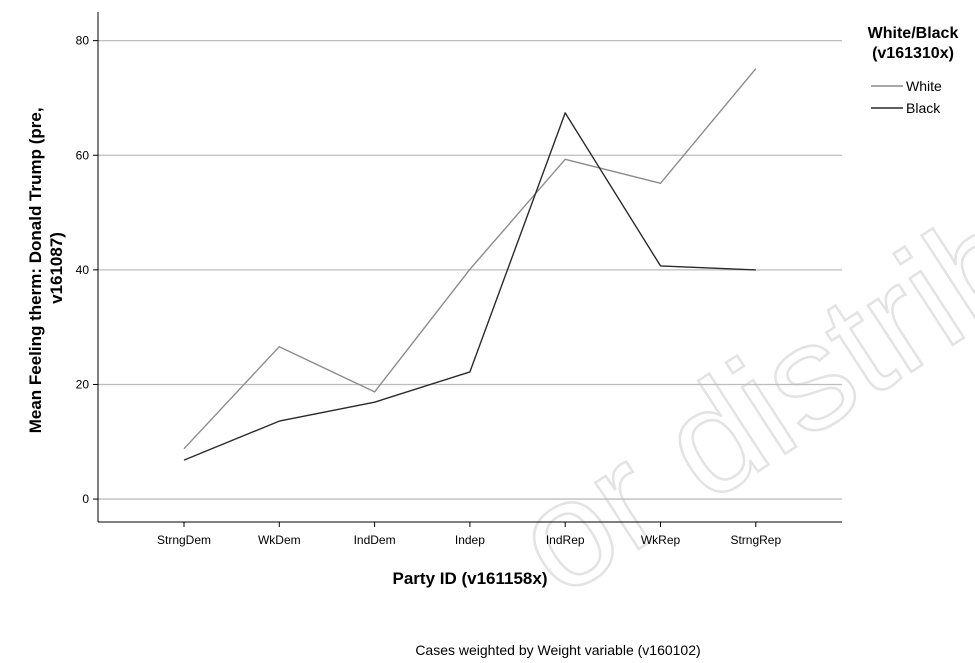  Describe the element at coordinates (83, 155) in the screenshot. I see `y-tick-label-60: 60` at that location.